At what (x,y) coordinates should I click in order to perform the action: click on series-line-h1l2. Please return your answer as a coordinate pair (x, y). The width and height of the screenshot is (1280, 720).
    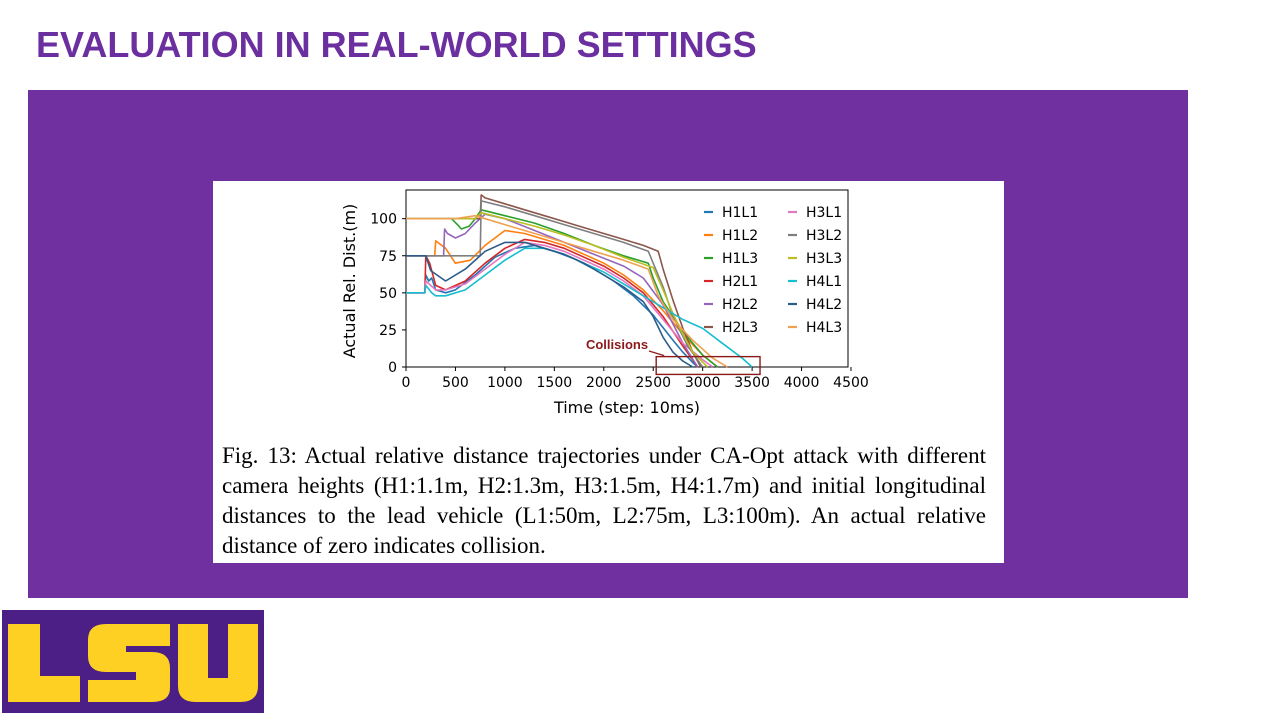
    Looking at the image, I should click on (562, 298).